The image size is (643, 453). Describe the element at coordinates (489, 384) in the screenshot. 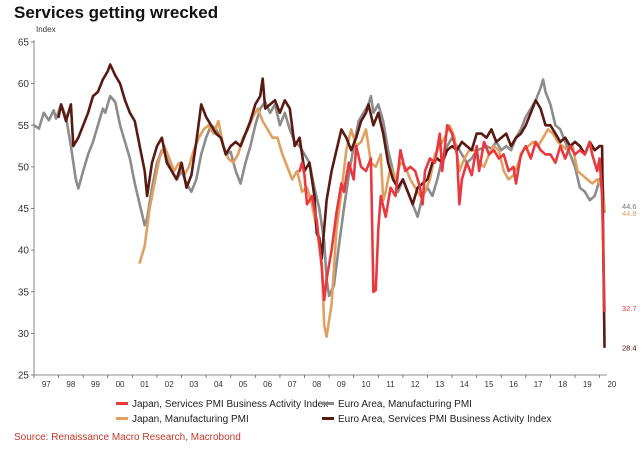

I see `x-tick-label: 15` at that location.